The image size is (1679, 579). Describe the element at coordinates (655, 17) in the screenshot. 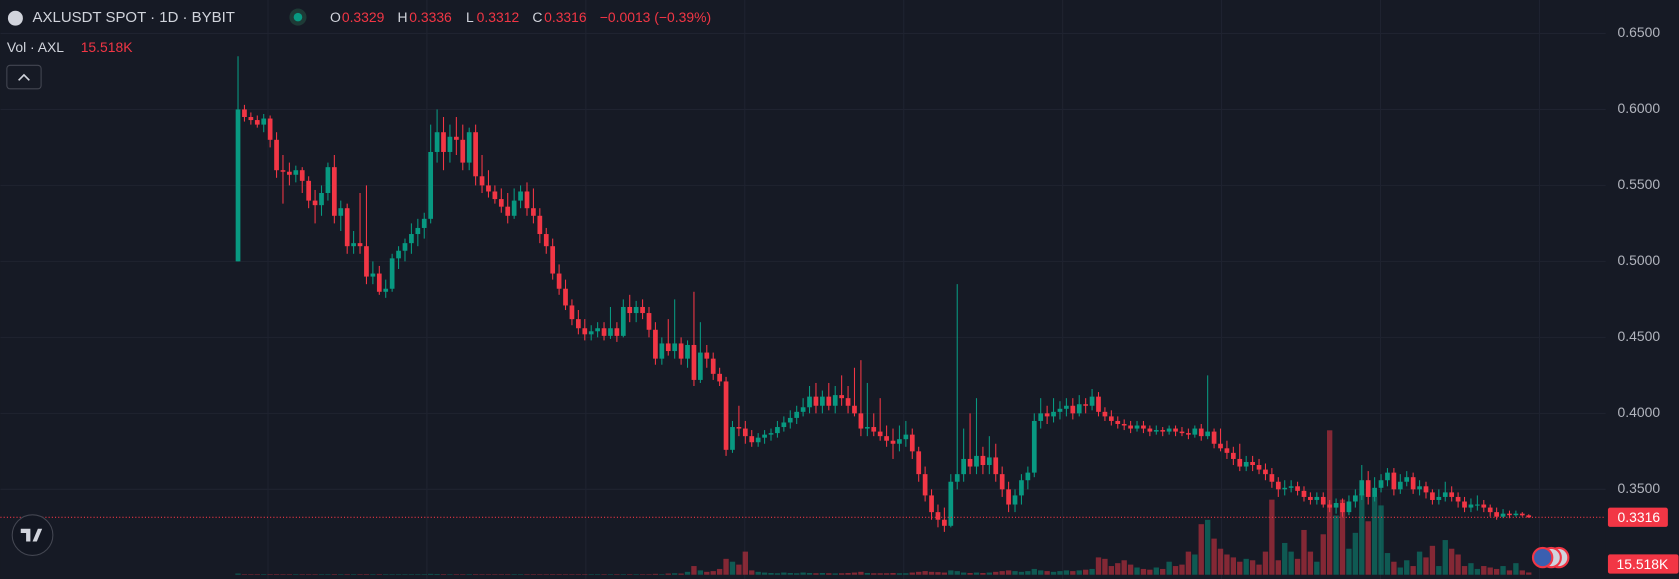

I see `change-value: −0.0013 (−0.39%)` at that location.